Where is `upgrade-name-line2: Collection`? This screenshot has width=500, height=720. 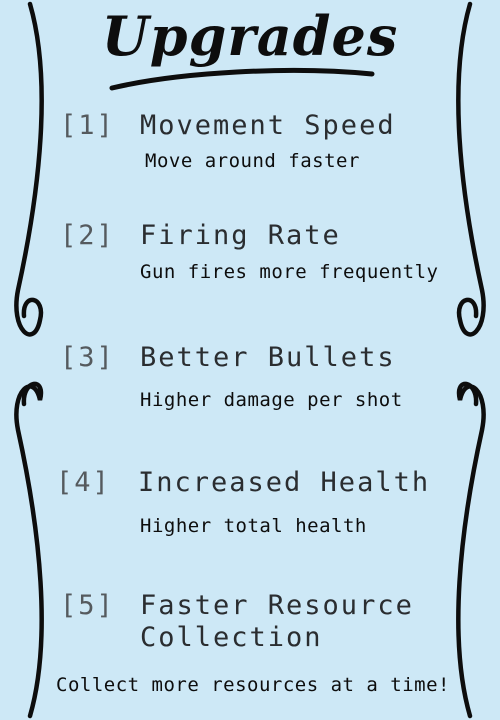
upgrade-name-line2: Collection is located at coordinates (231, 637).